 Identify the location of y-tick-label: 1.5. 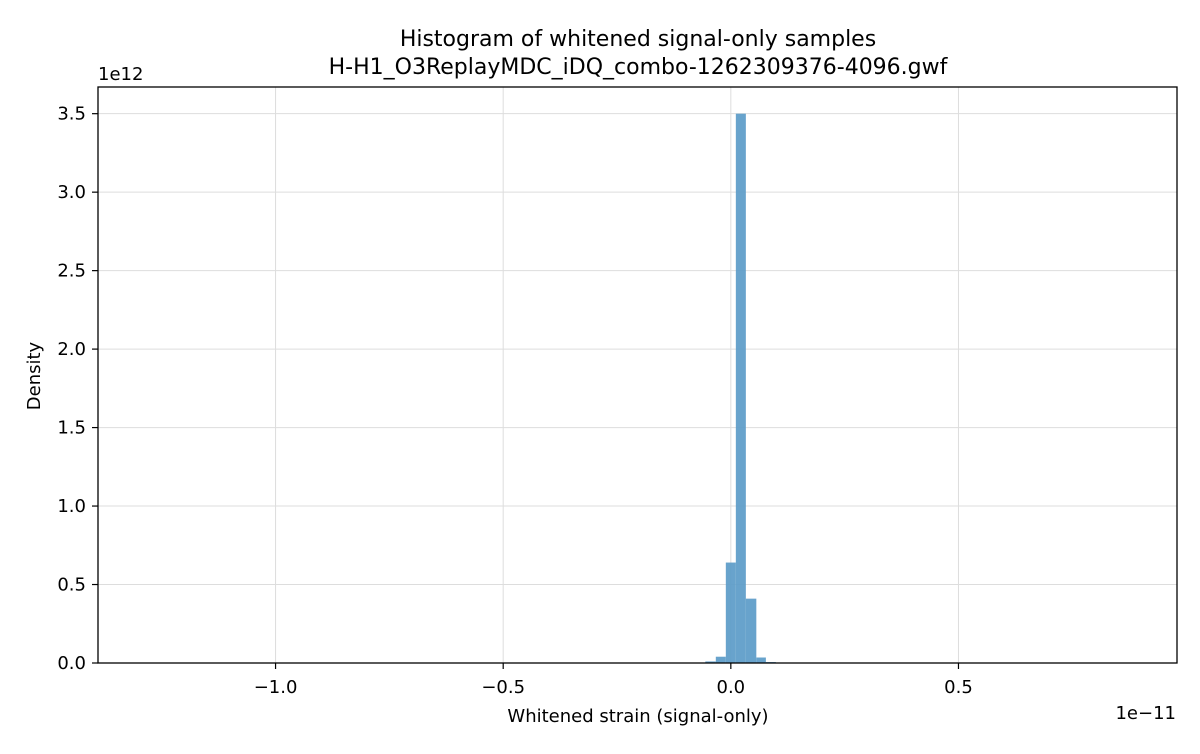
(71, 428).